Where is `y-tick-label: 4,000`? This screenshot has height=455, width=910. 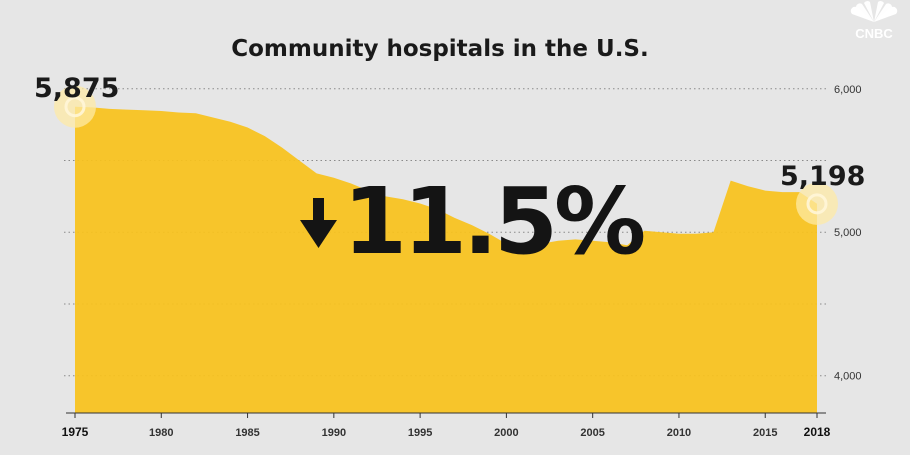
y-tick-label: 4,000 is located at coordinates (848, 377).